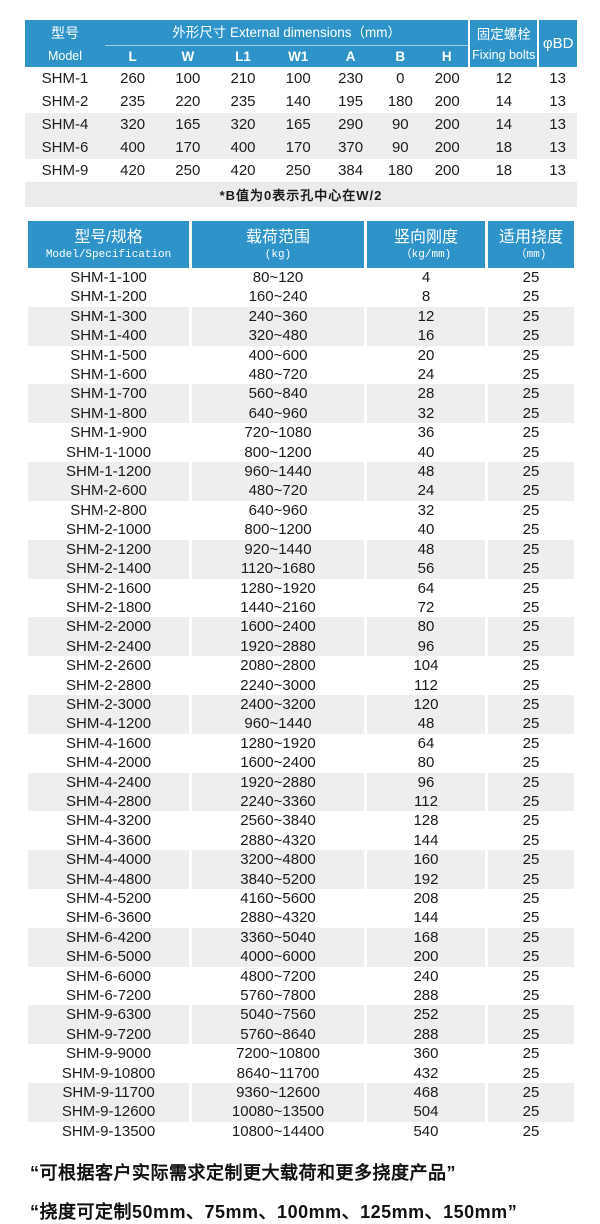  What do you see at coordinates (301, 56) in the screenshot?
I see `dimension-subcolumns-row: L W L1 W1 A B H` at bounding box center [301, 56].